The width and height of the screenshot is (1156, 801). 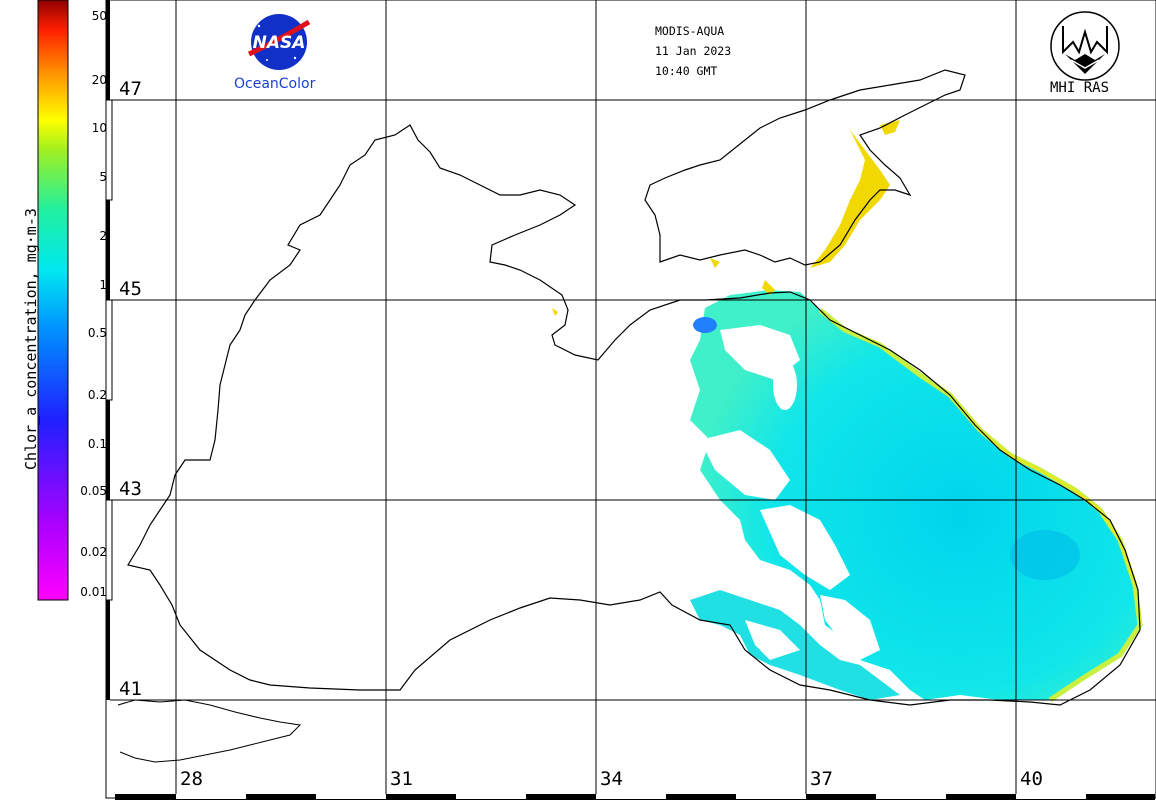 What do you see at coordinates (1080, 88) in the screenshot?
I see `mhi-ras-label: MHI RAS` at bounding box center [1080, 88].